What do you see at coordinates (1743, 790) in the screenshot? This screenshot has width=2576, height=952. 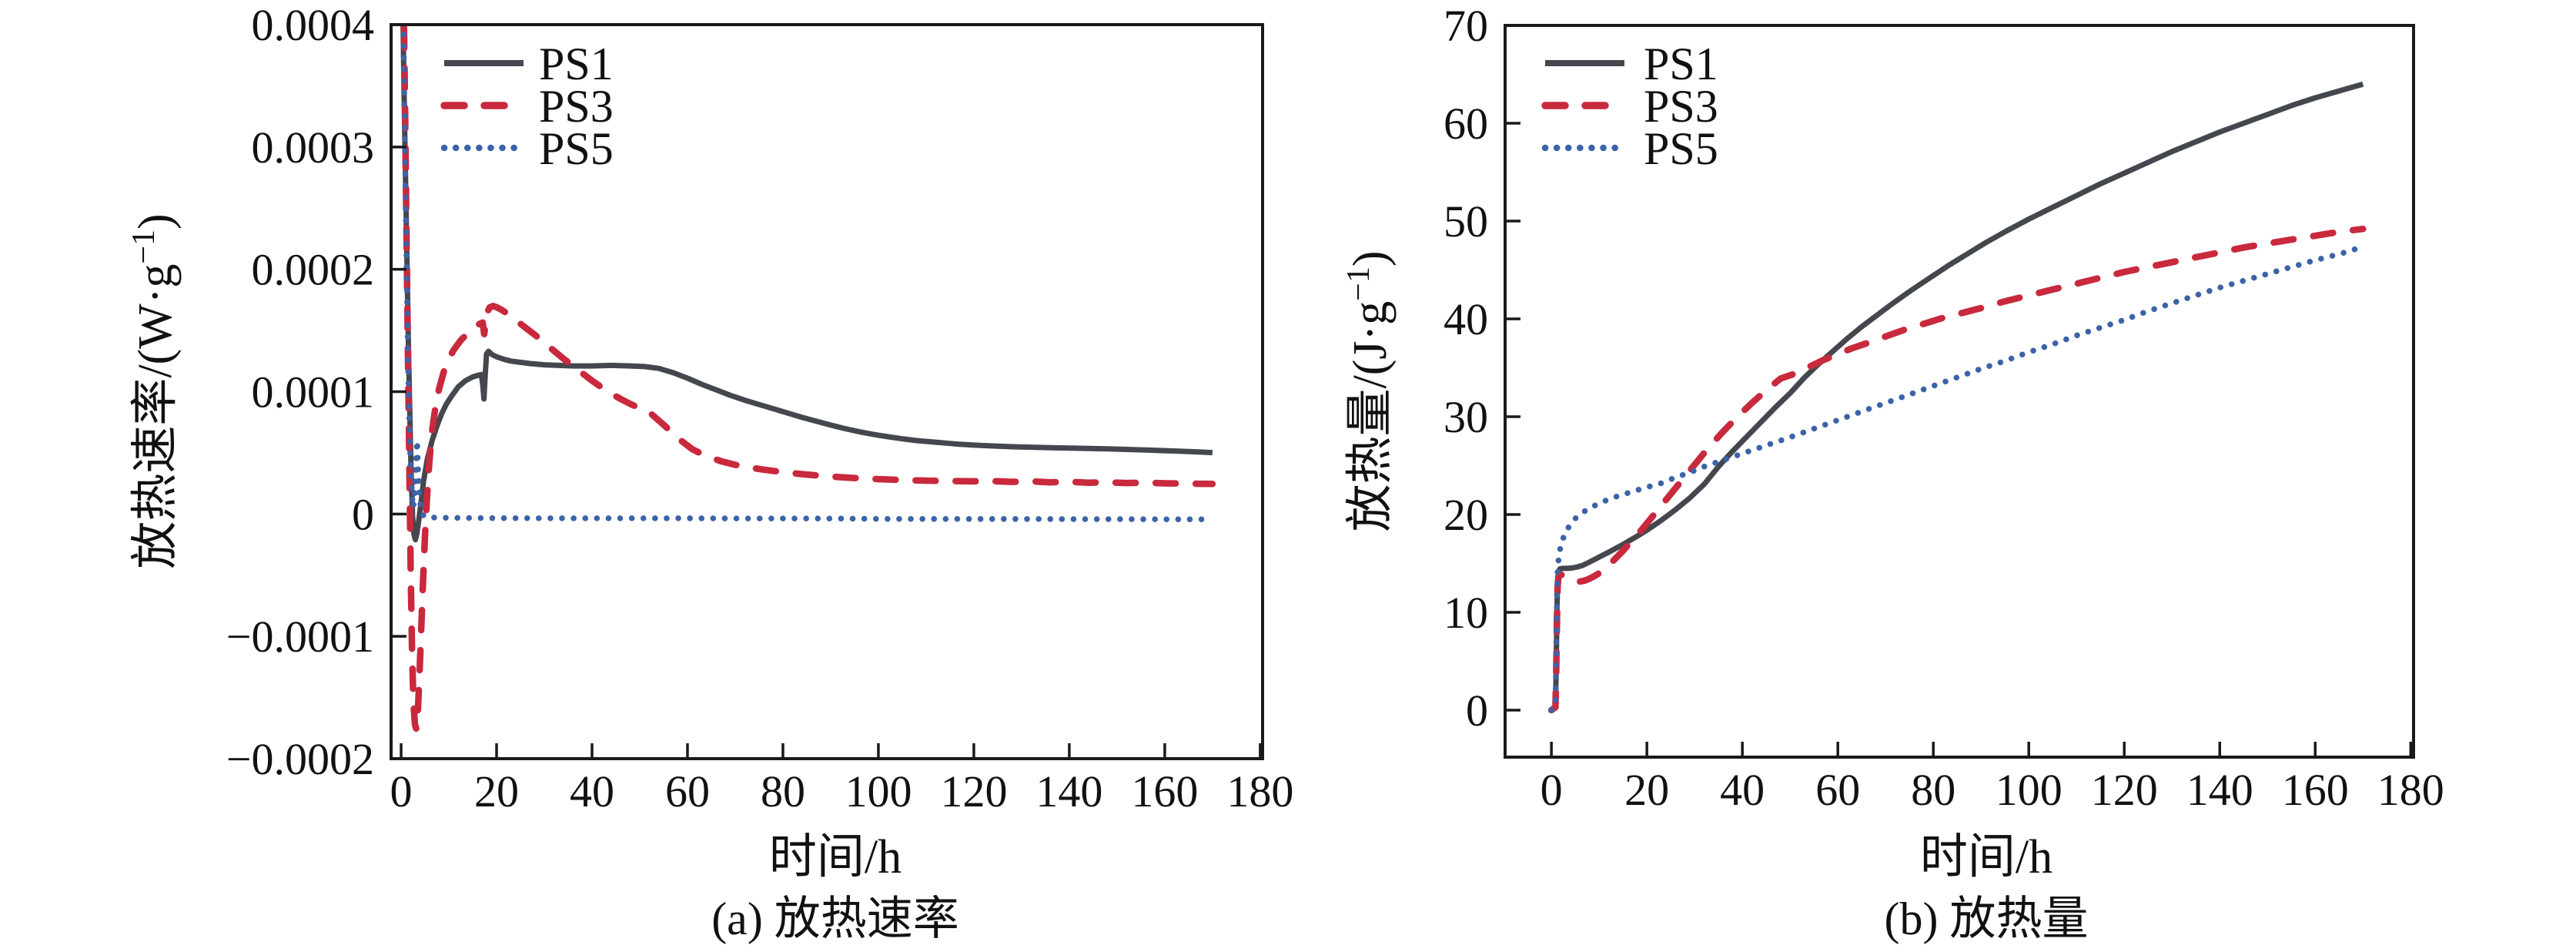 I see `x-tick-label-b: 40` at bounding box center [1743, 790].